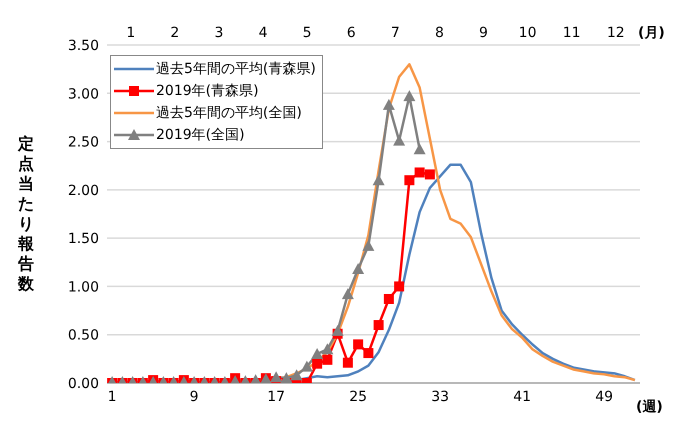 The width and height of the screenshot is (677, 421). What do you see at coordinates (112, 396) in the screenshot?
I see `x-tick-label: 1` at bounding box center [112, 396].